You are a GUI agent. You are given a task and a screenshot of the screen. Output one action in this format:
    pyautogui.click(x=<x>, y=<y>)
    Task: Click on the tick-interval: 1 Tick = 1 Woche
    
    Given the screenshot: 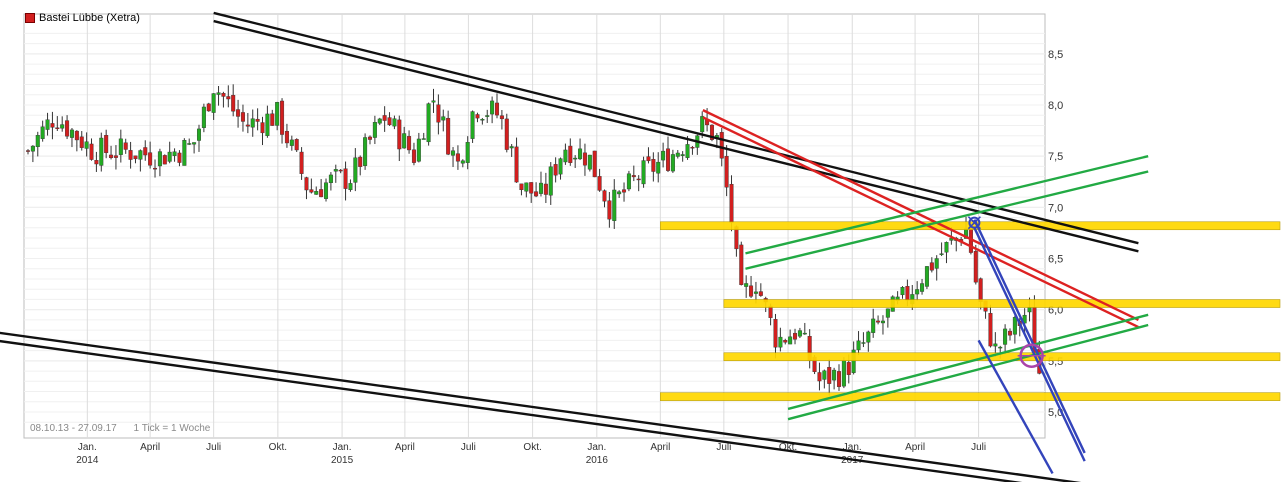 What is the action you would take?
    pyautogui.click(x=172, y=428)
    